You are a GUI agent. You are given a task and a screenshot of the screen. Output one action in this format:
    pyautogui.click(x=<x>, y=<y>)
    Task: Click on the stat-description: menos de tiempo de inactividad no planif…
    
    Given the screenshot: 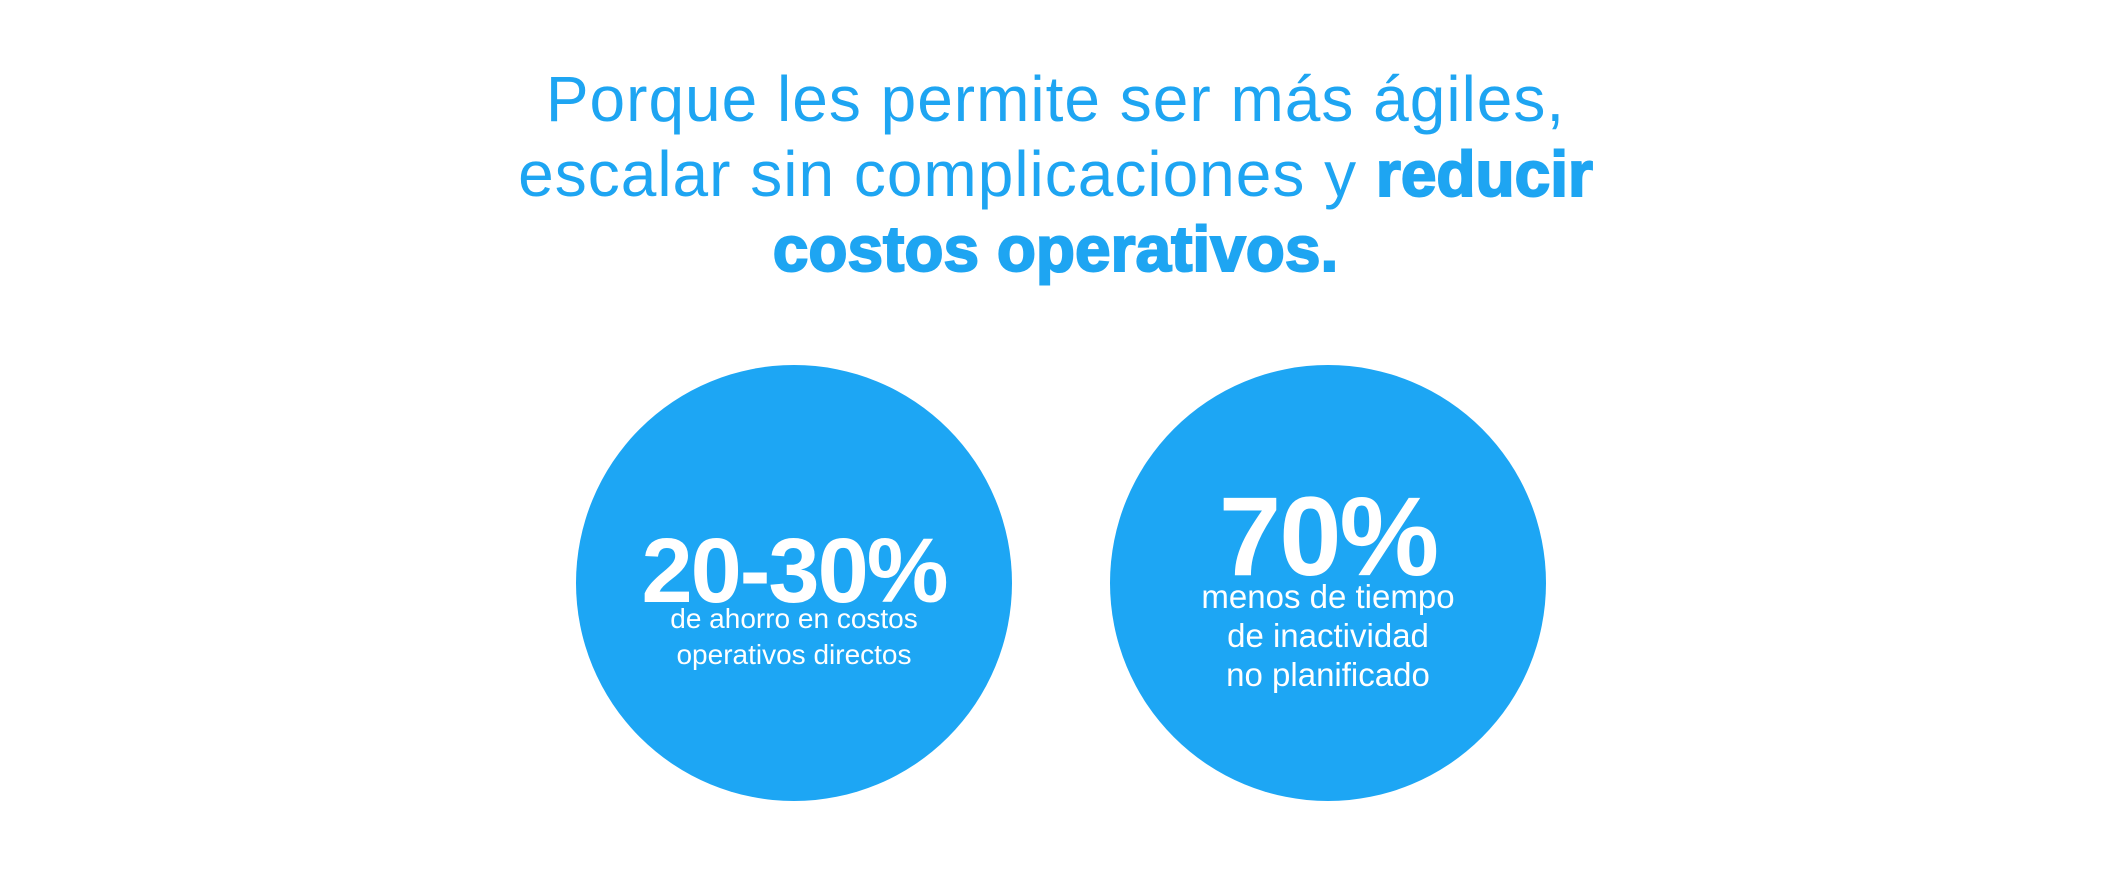 What is the action you would take?
    pyautogui.click(x=1328, y=635)
    